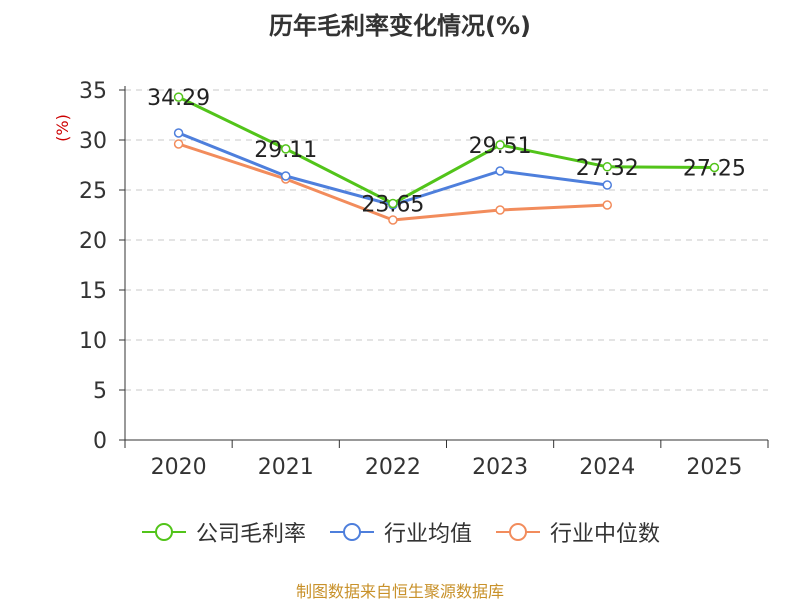 The height and width of the screenshot is (602, 800). What do you see at coordinates (607, 467) in the screenshot?
I see `x-tick-label: 2024` at bounding box center [607, 467].